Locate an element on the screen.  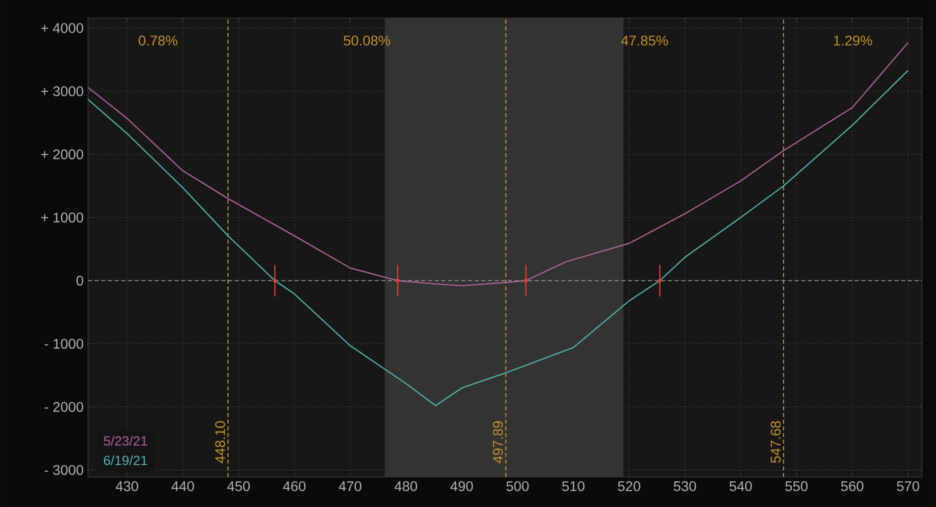
ref-line-label: 448.10 is located at coordinates (220, 442).